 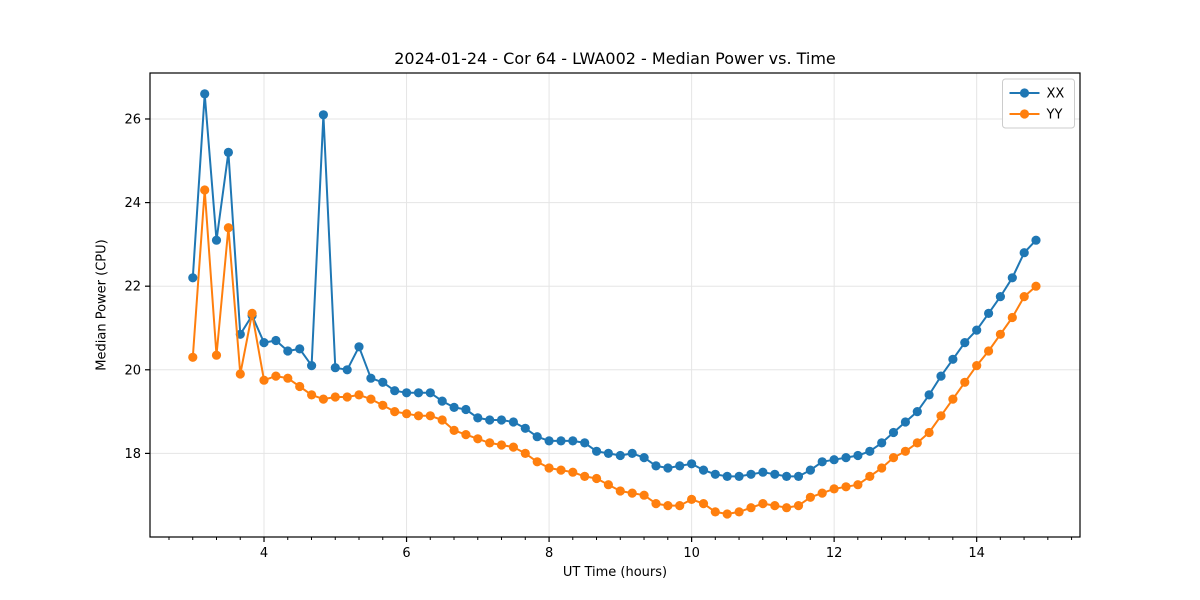 I want to click on x-axis-label: UT Time (hours), so click(x=615, y=572).